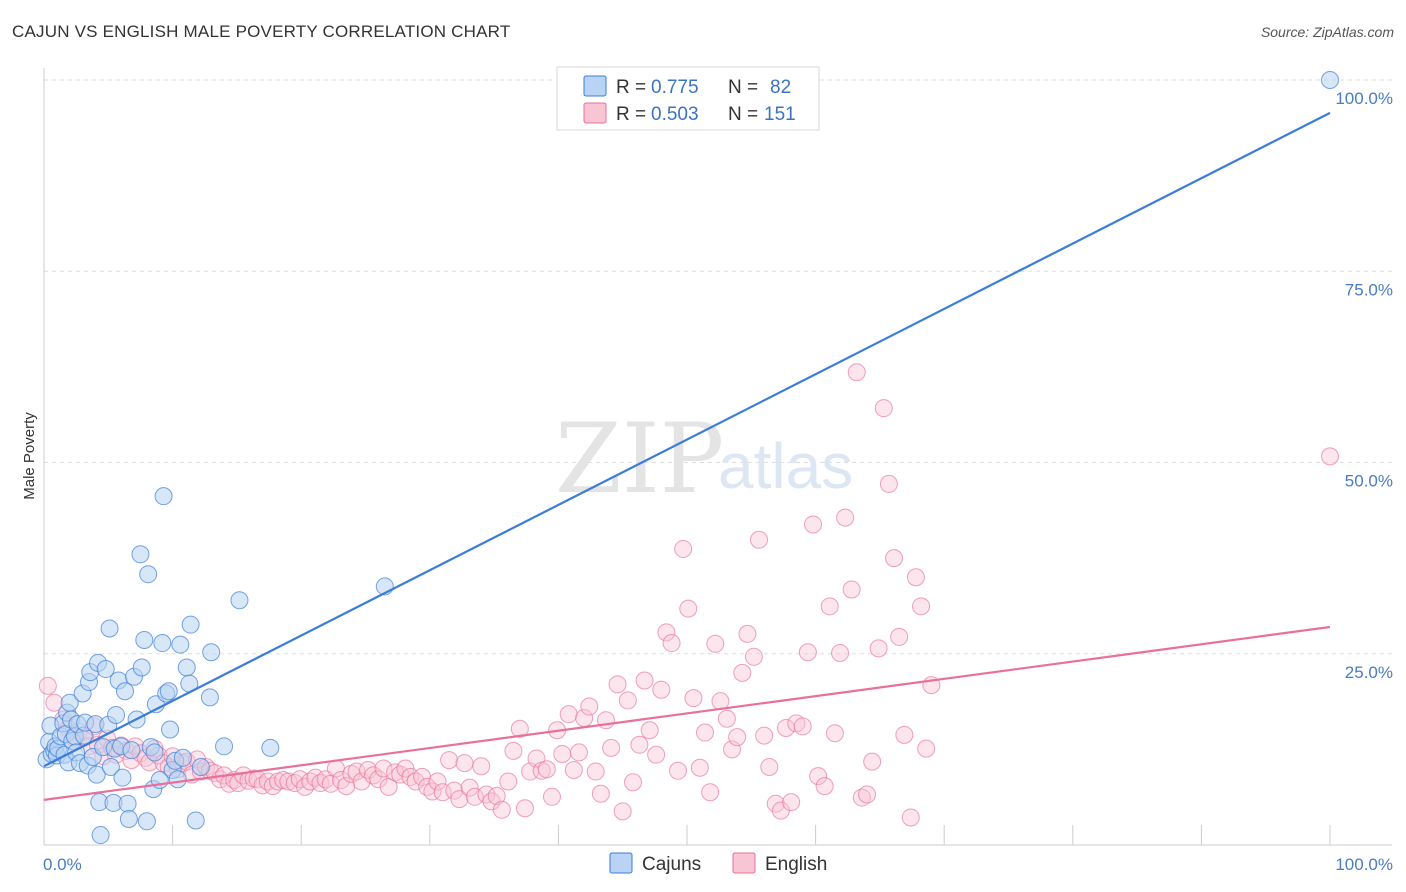  Describe the element at coordinates (743, 87) in the screenshot. I see `legend-n-label-cajun: N =` at that location.